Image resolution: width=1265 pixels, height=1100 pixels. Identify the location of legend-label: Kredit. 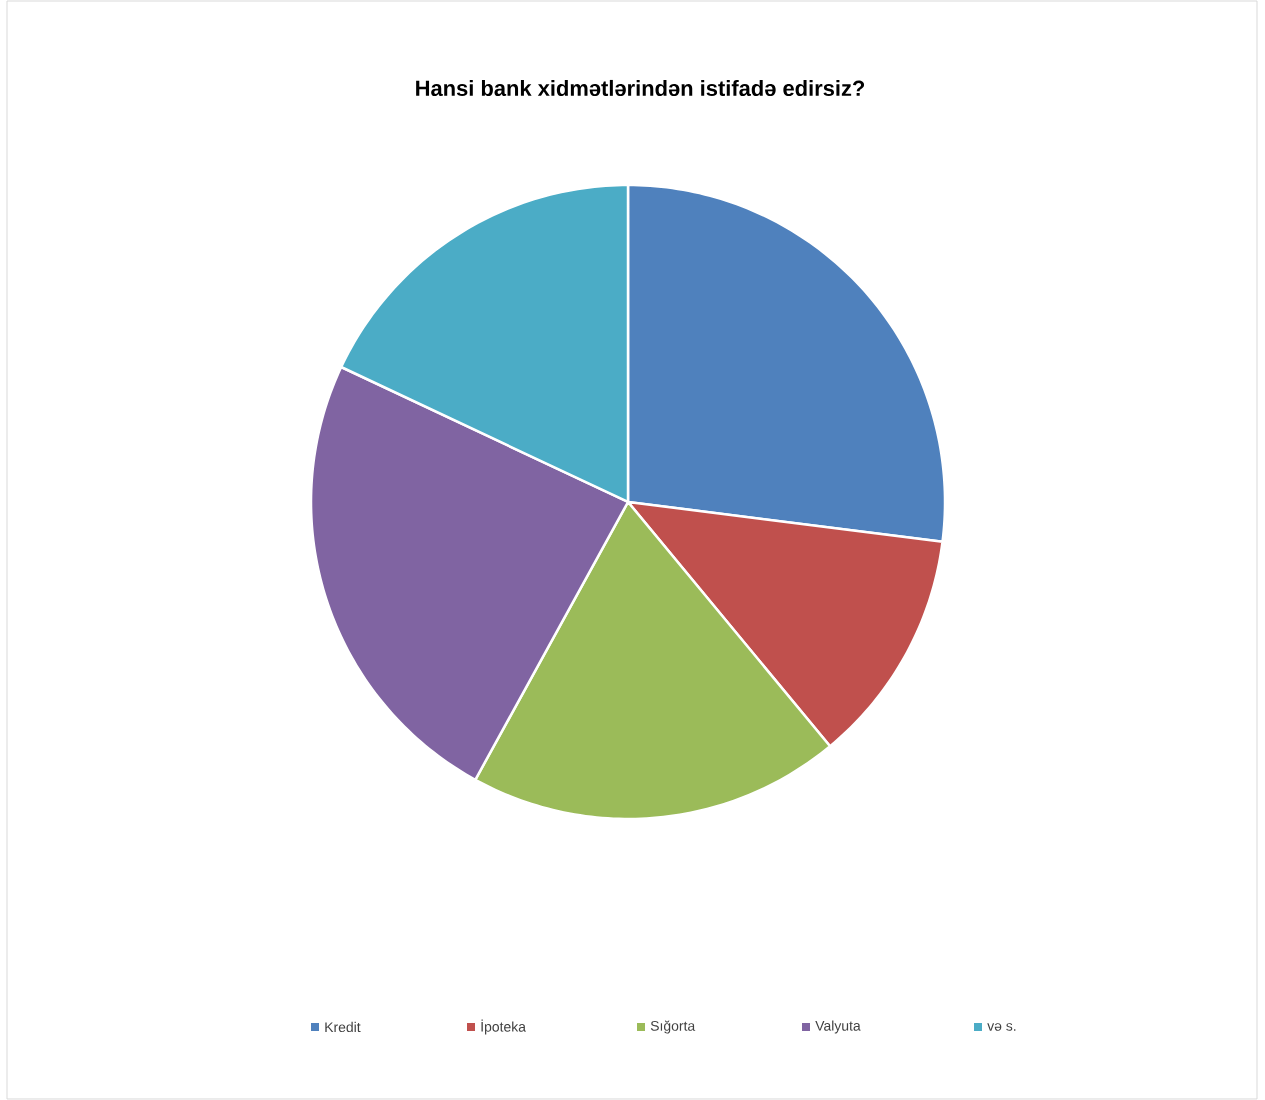
(343, 1027).